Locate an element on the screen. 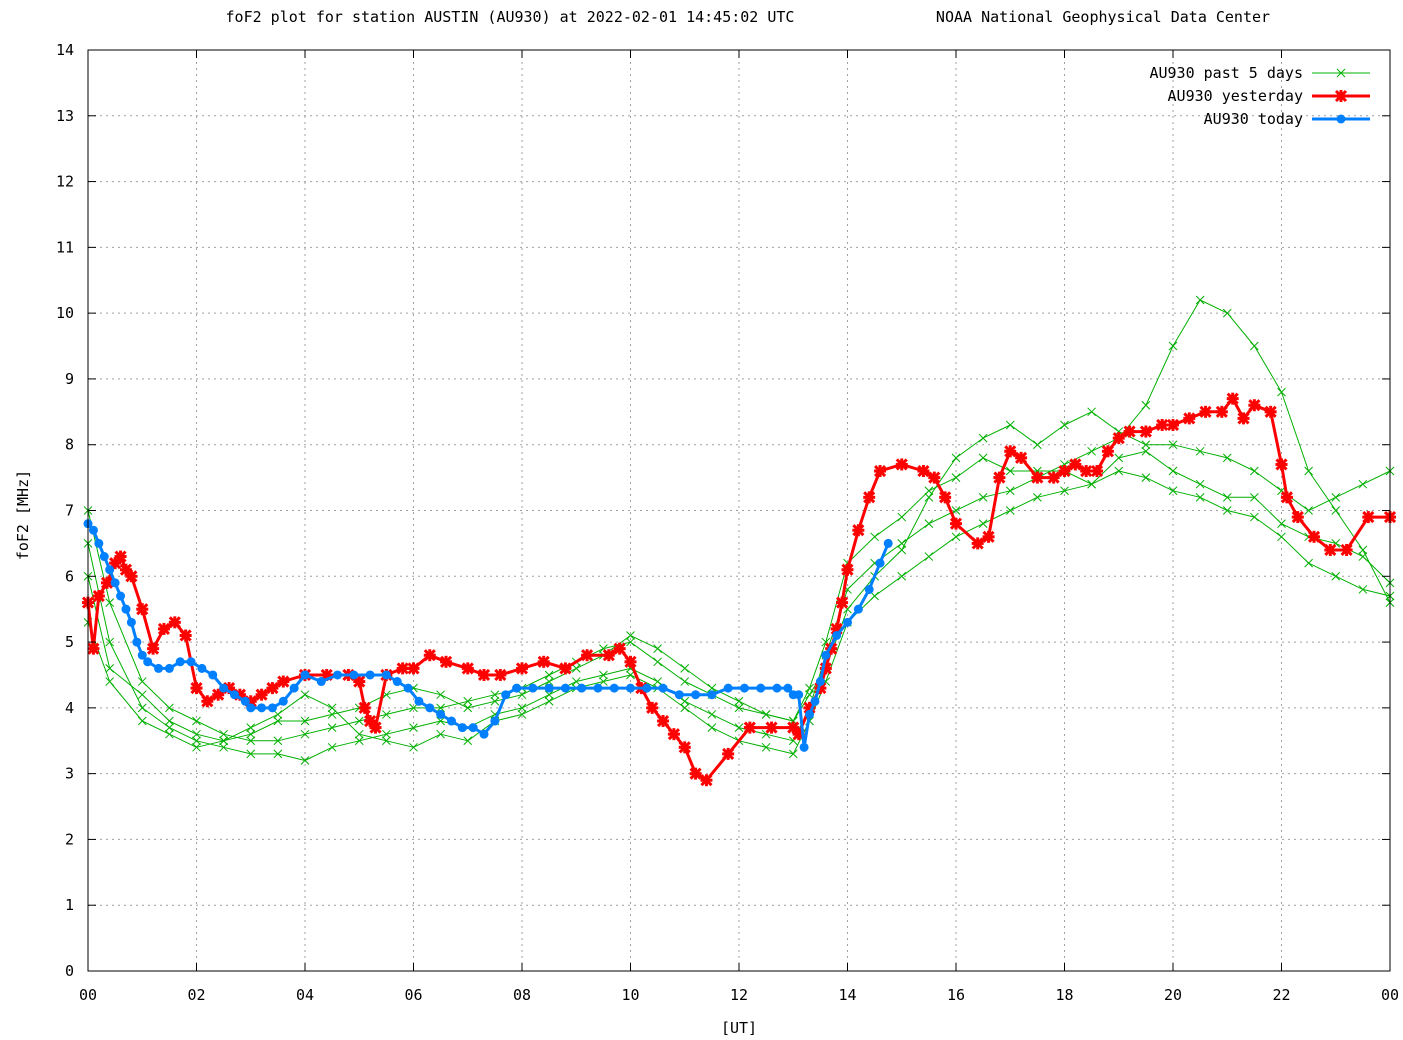 This screenshot has height=1040, width=1403. y-tick-label: 10 is located at coordinates (65, 313).